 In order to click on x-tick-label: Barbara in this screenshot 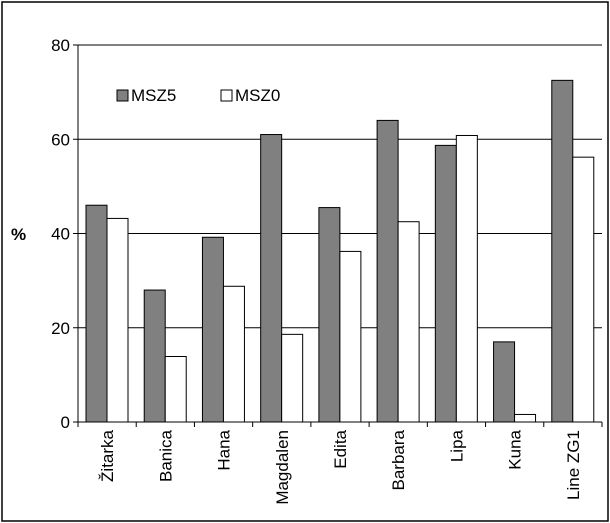, I will do `click(398, 459)`.